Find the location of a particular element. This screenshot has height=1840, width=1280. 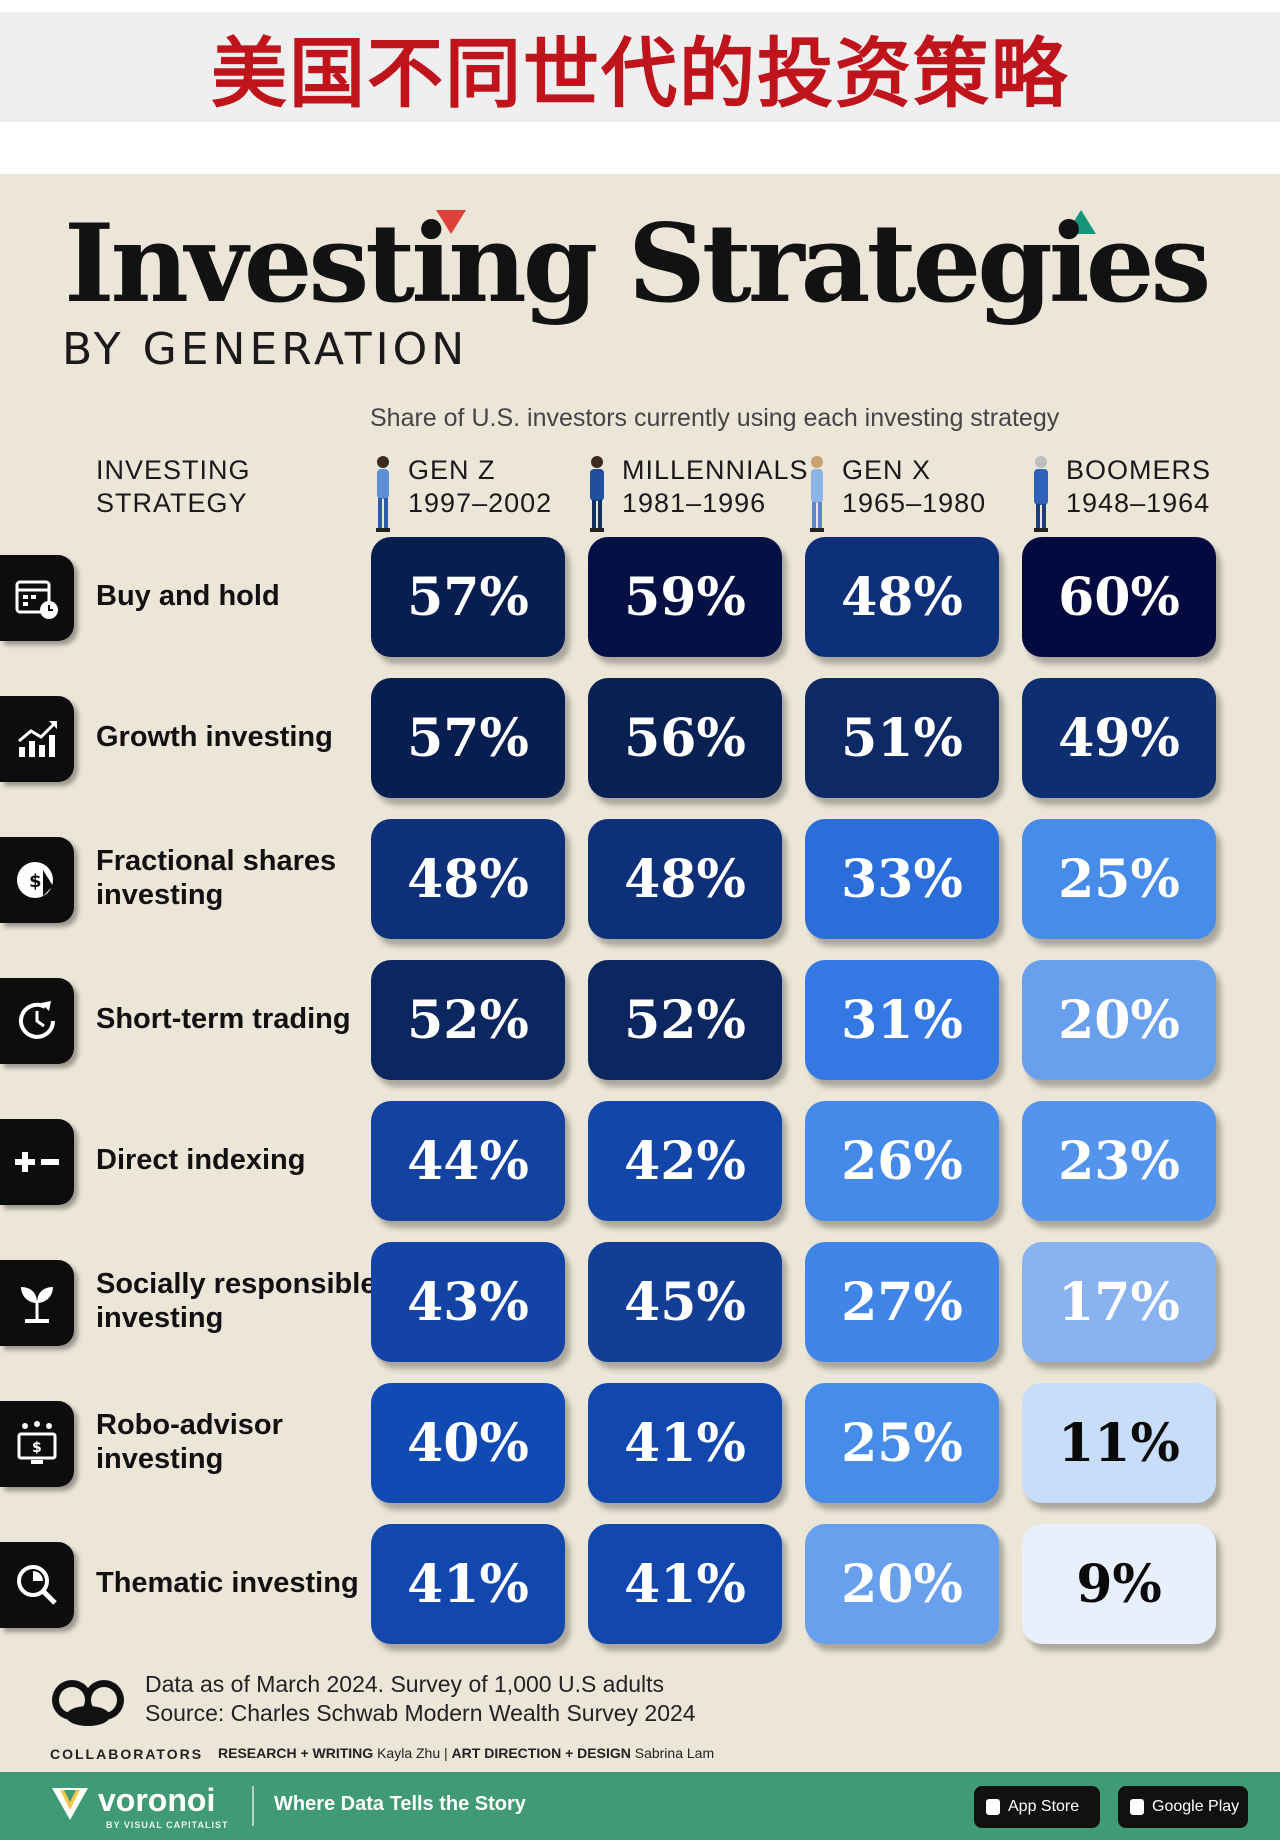

value-cell: 33% is located at coordinates (902, 879).